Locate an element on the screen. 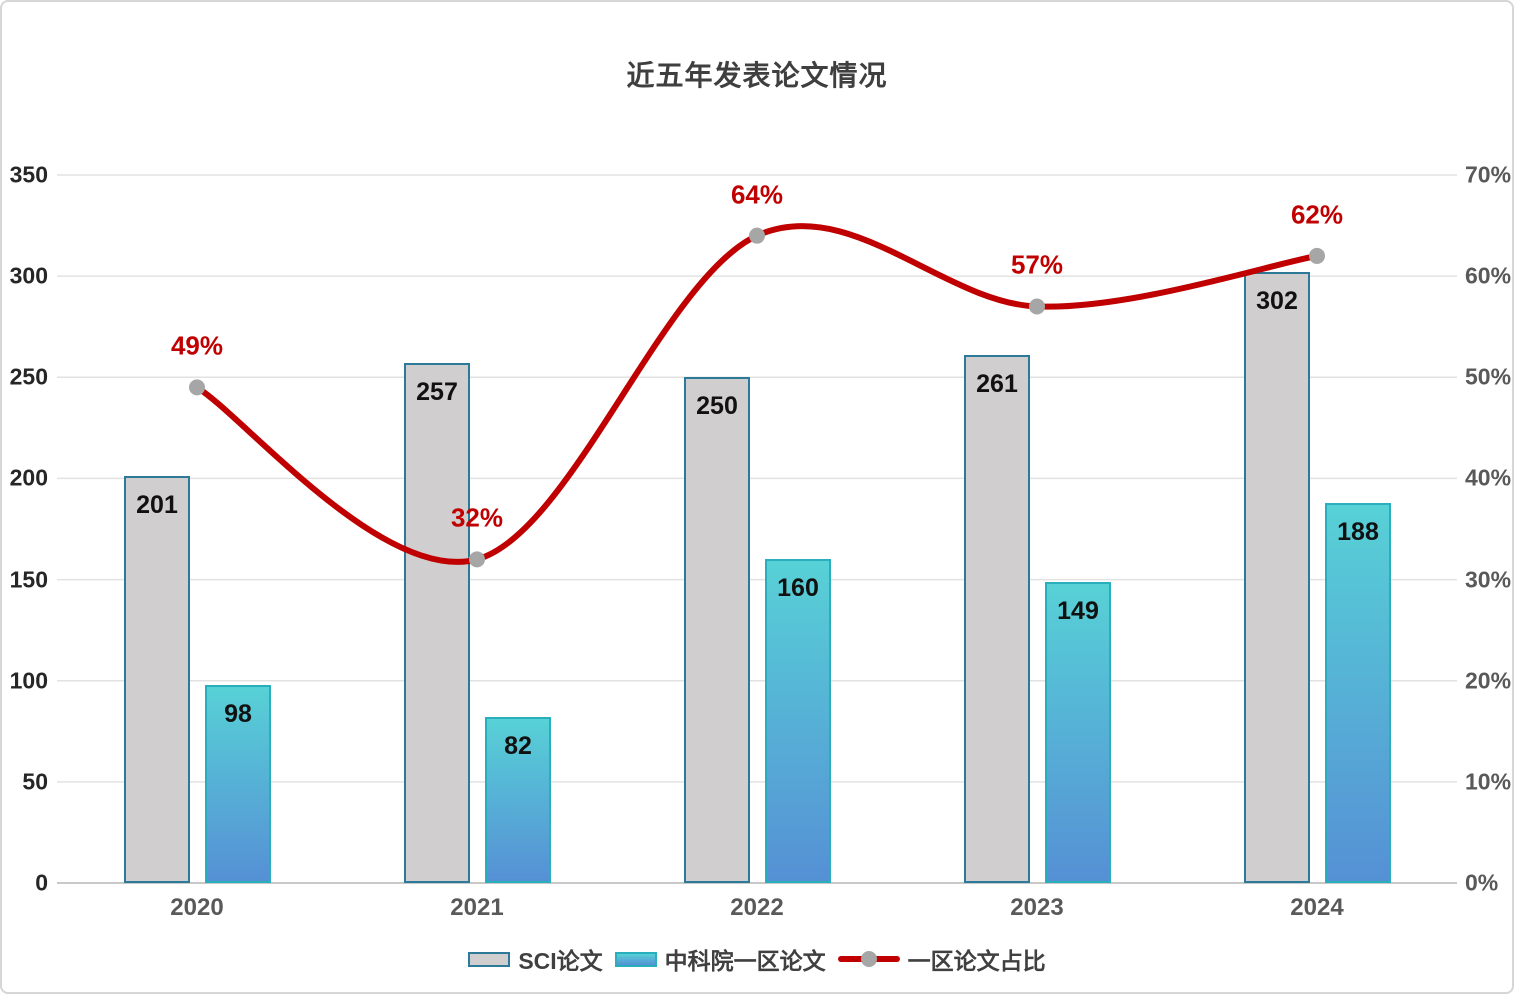 The width and height of the screenshot is (1514, 994). legend-item-cas1: 中科院一区论文 is located at coordinates (720, 959).